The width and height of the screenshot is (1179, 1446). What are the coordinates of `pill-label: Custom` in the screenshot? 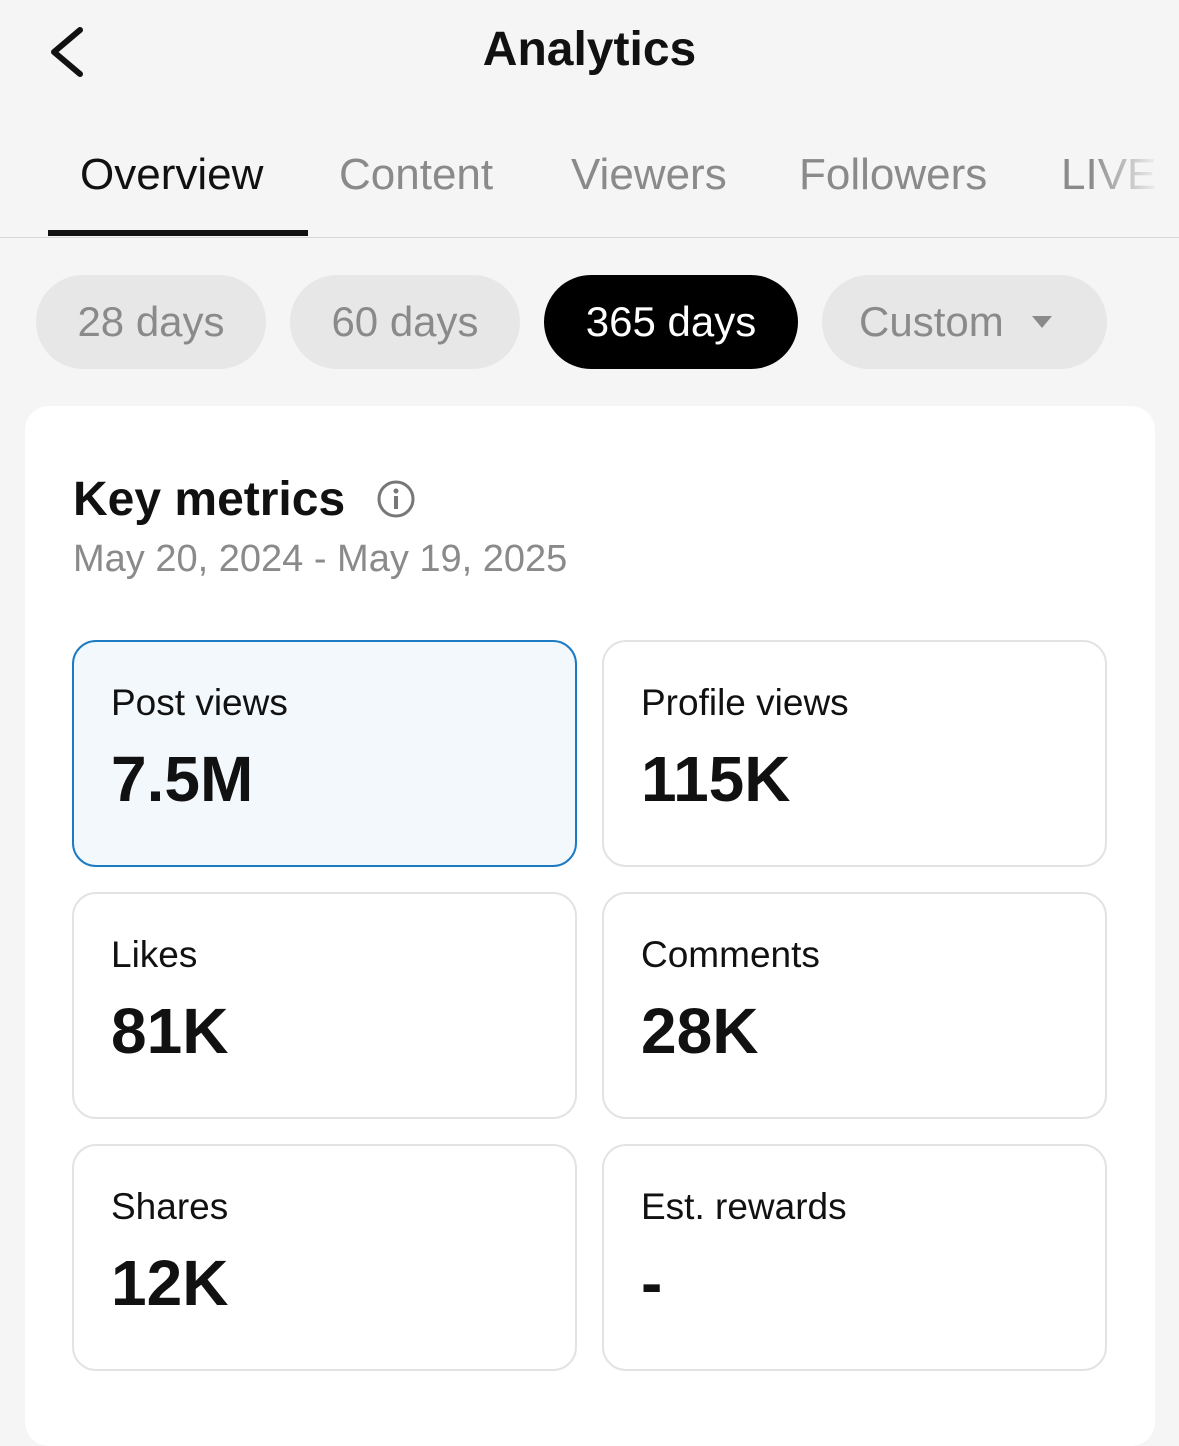 It's located at (931, 321).